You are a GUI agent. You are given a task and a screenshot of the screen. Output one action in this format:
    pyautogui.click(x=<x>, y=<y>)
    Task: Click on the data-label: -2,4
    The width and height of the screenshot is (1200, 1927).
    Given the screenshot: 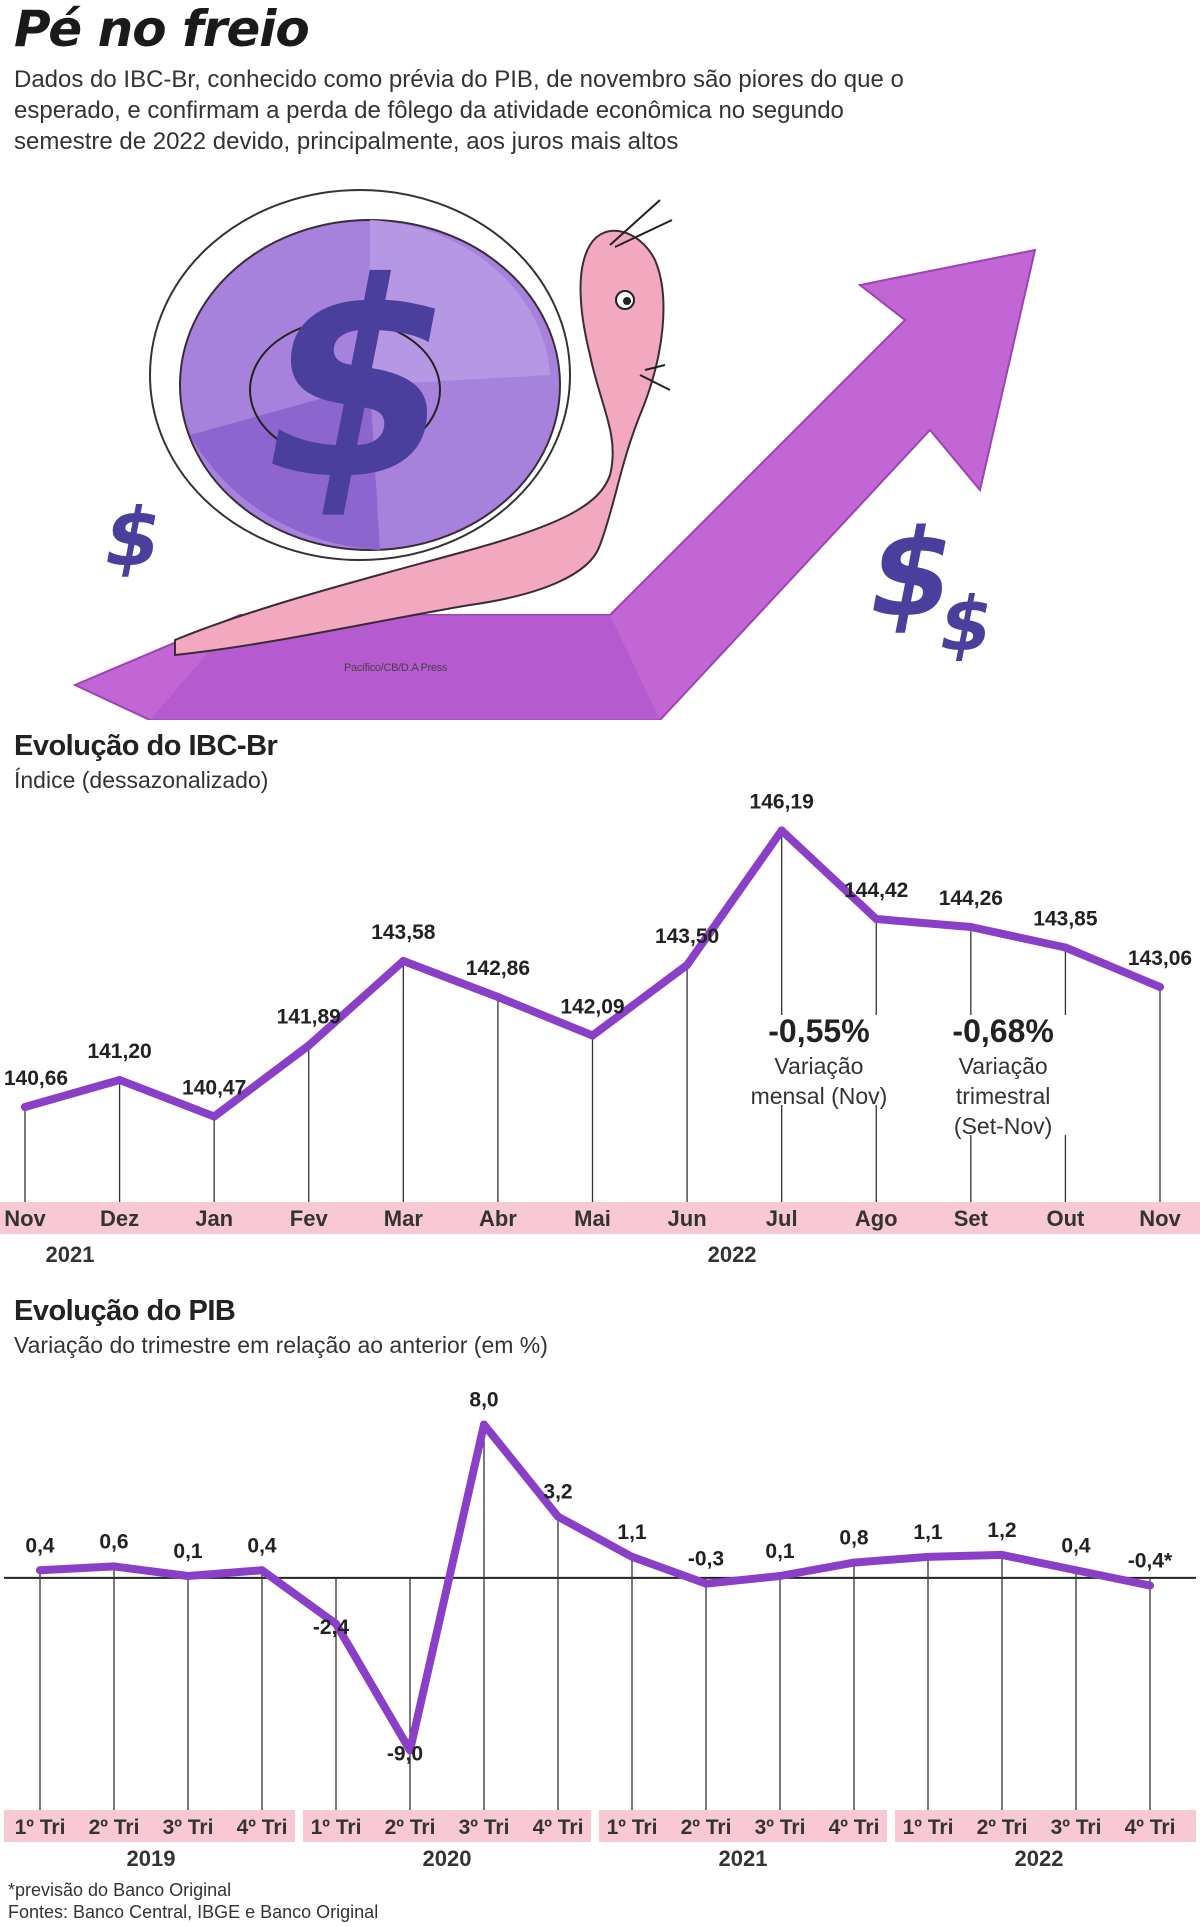 What is the action you would take?
    pyautogui.click(x=331, y=1627)
    